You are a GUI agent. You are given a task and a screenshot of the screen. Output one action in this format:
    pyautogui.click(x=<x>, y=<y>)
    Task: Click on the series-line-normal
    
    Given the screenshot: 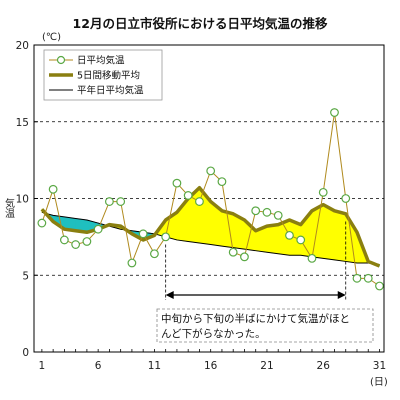 What is the action you would take?
    pyautogui.click(x=210, y=238)
    